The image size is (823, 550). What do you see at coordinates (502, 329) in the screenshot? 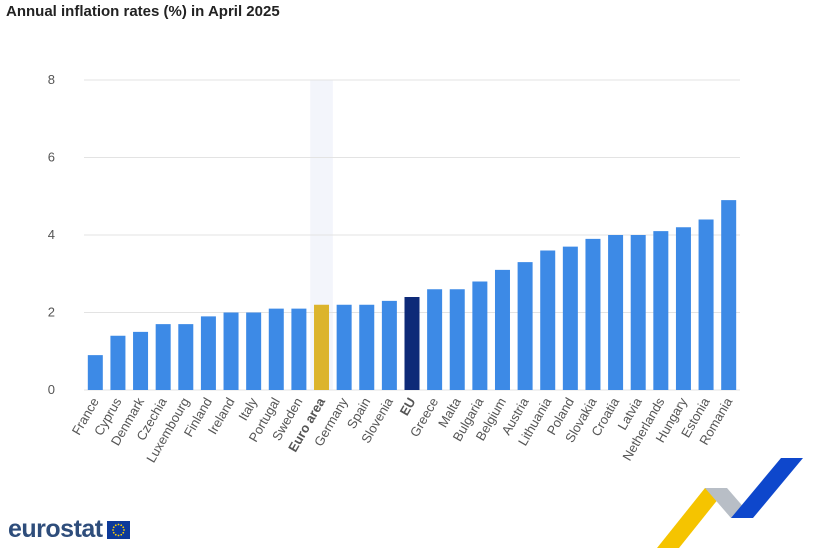
I see `bar-belgium` at bounding box center [502, 329].